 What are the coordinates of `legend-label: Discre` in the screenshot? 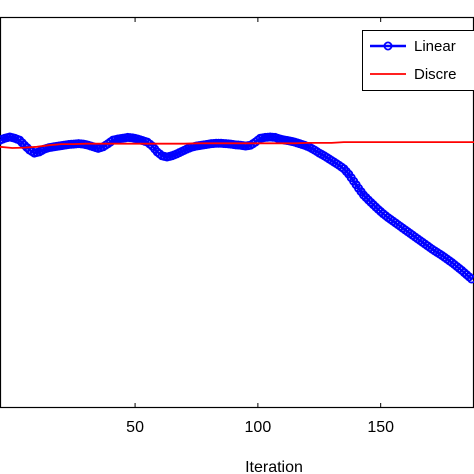 It's located at (435, 74).